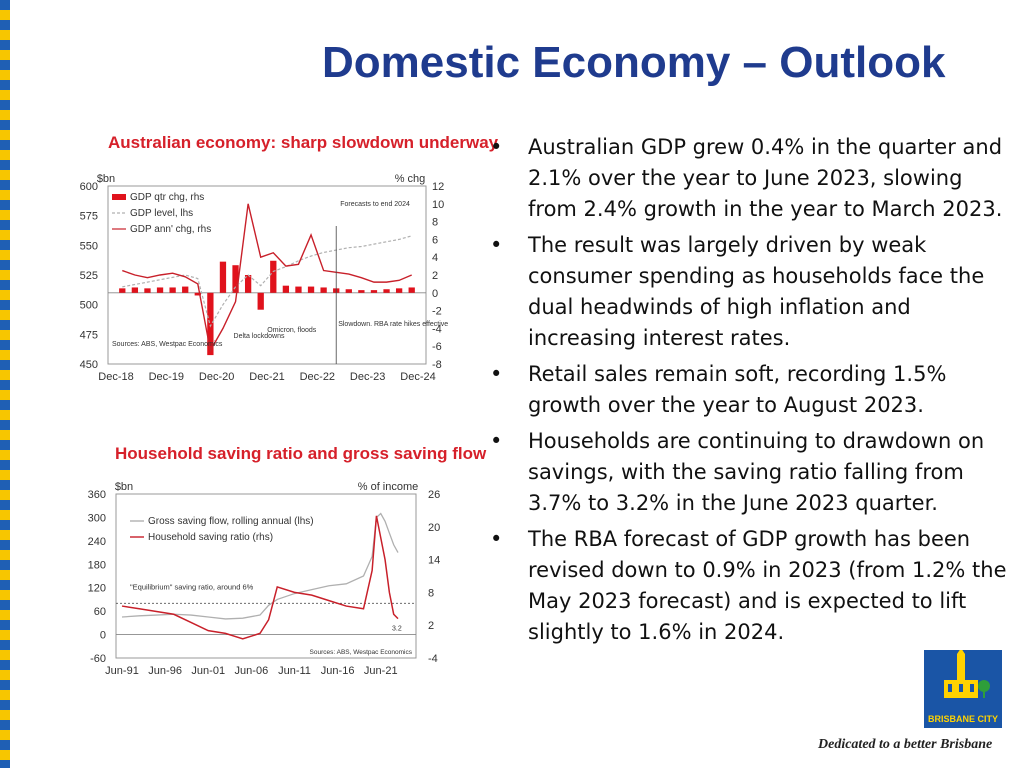 This screenshot has width=1024, height=768. What do you see at coordinates (210, 537) in the screenshot?
I see `chart2-legend-label: Household saving ratio (rhs)` at bounding box center [210, 537].